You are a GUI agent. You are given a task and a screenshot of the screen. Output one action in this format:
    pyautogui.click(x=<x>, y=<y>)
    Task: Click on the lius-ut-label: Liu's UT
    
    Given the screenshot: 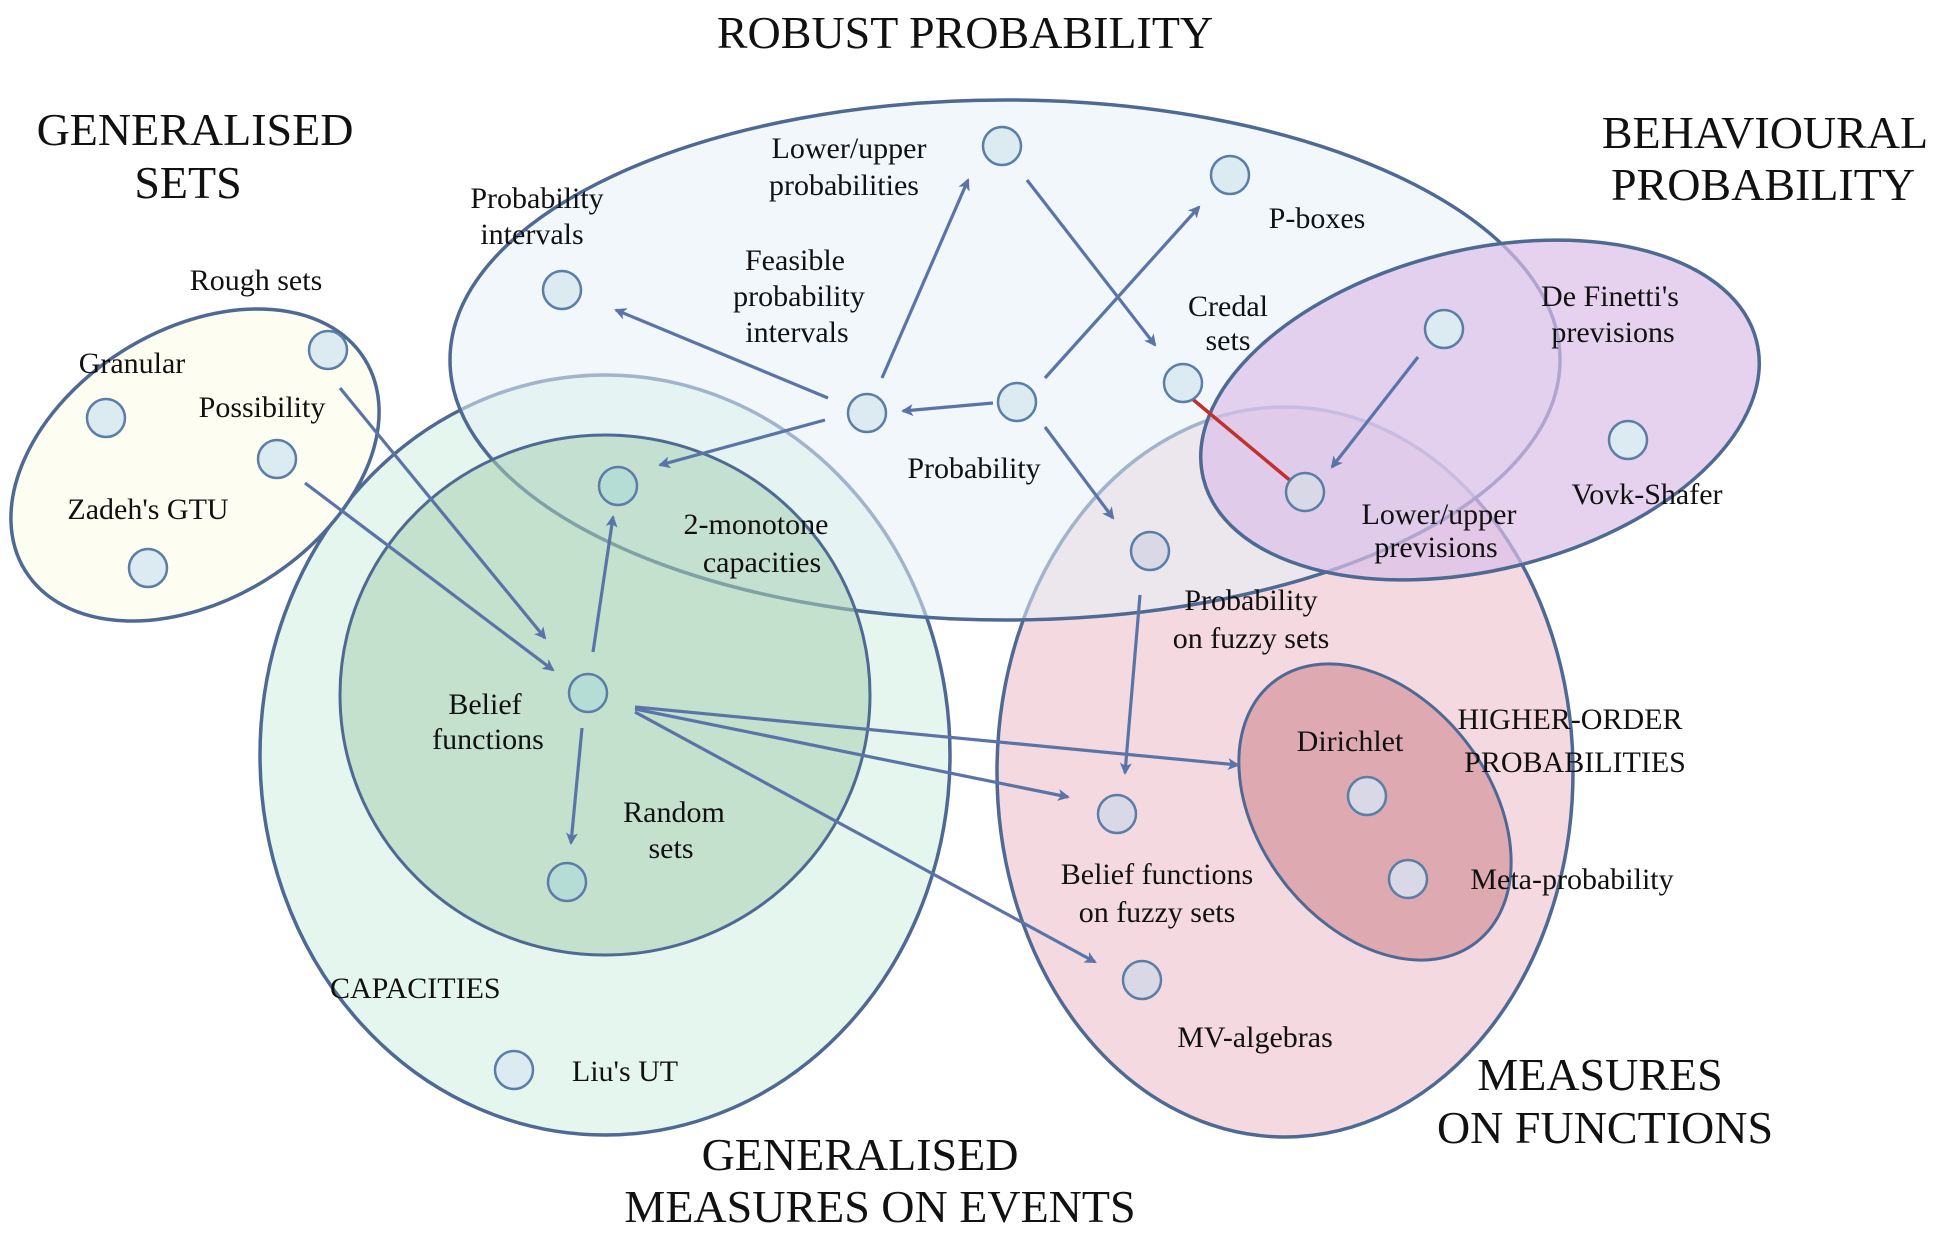 What is the action you would take?
    pyautogui.click(x=625, y=1071)
    